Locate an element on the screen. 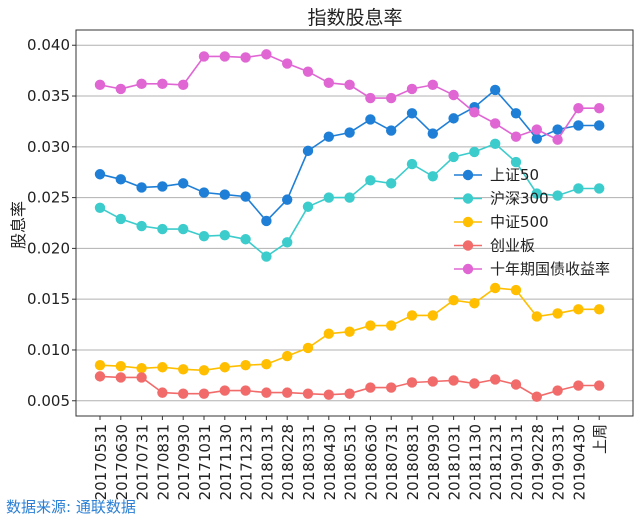 Image resolution: width=640 pixels, height=523 pixels. legend-label: 创业板 is located at coordinates (512, 246).